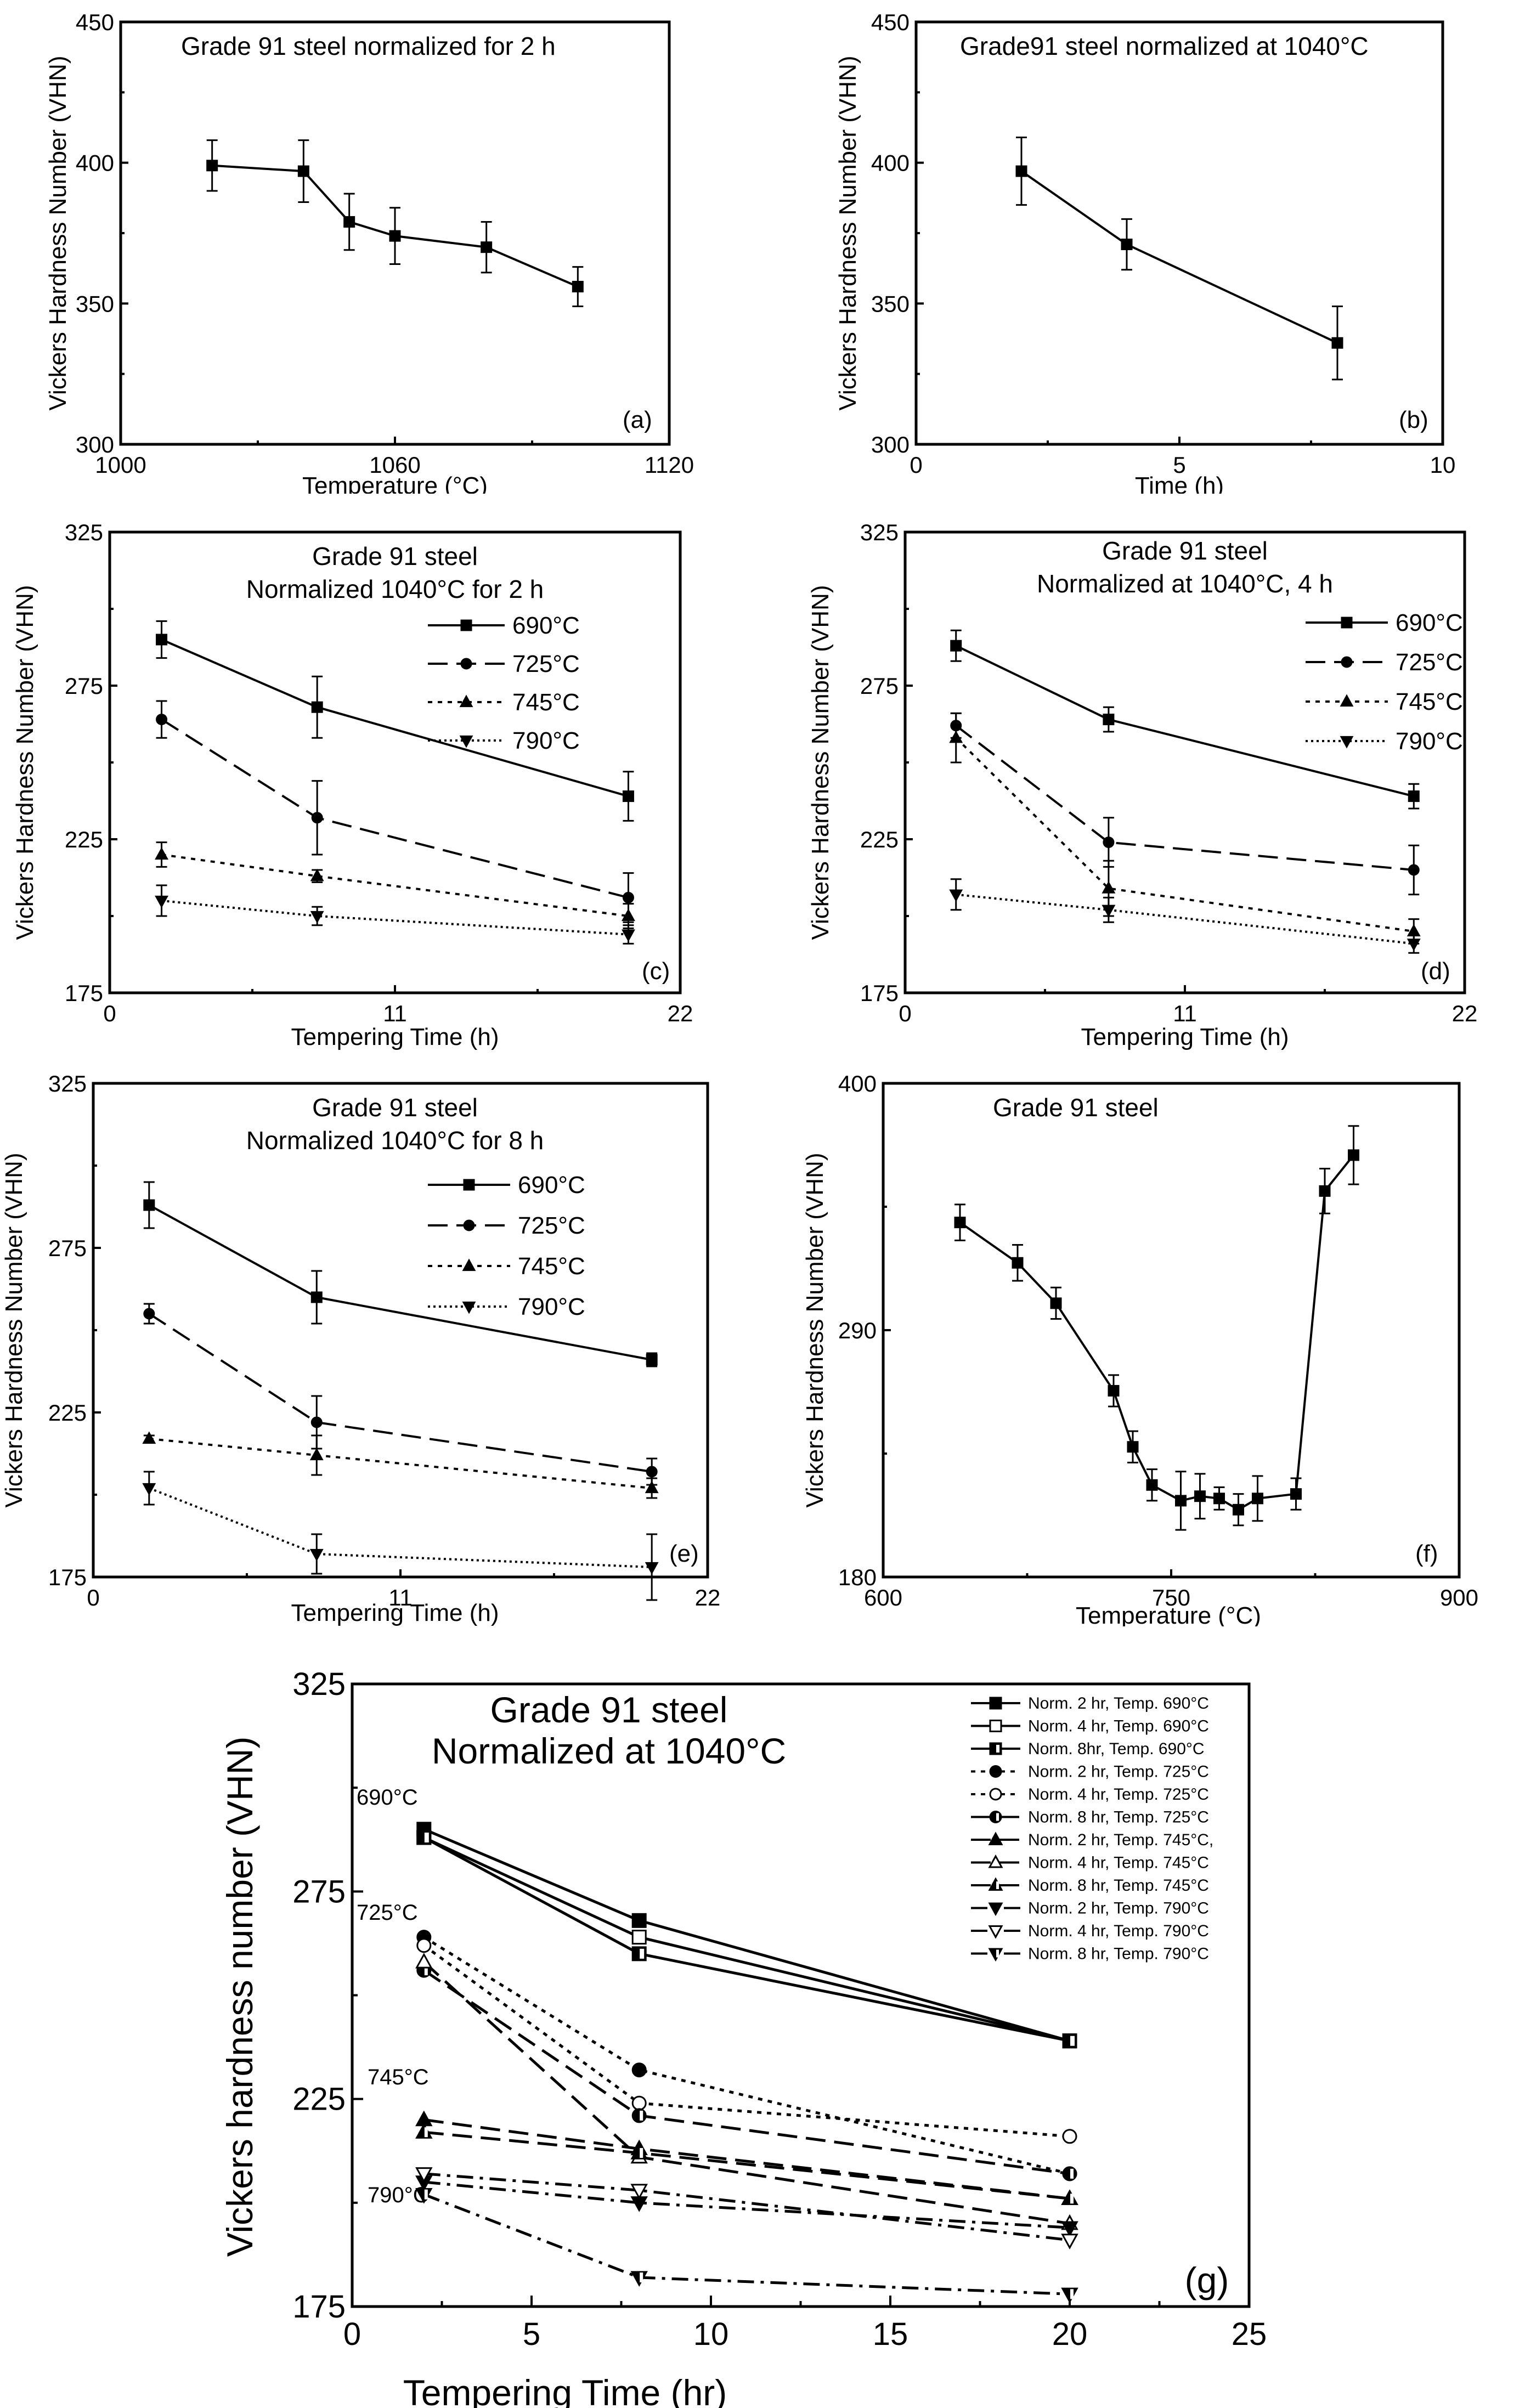 This screenshot has width=1525, height=2408. I want to click on x-tick-label: 10, so click(711, 2334).